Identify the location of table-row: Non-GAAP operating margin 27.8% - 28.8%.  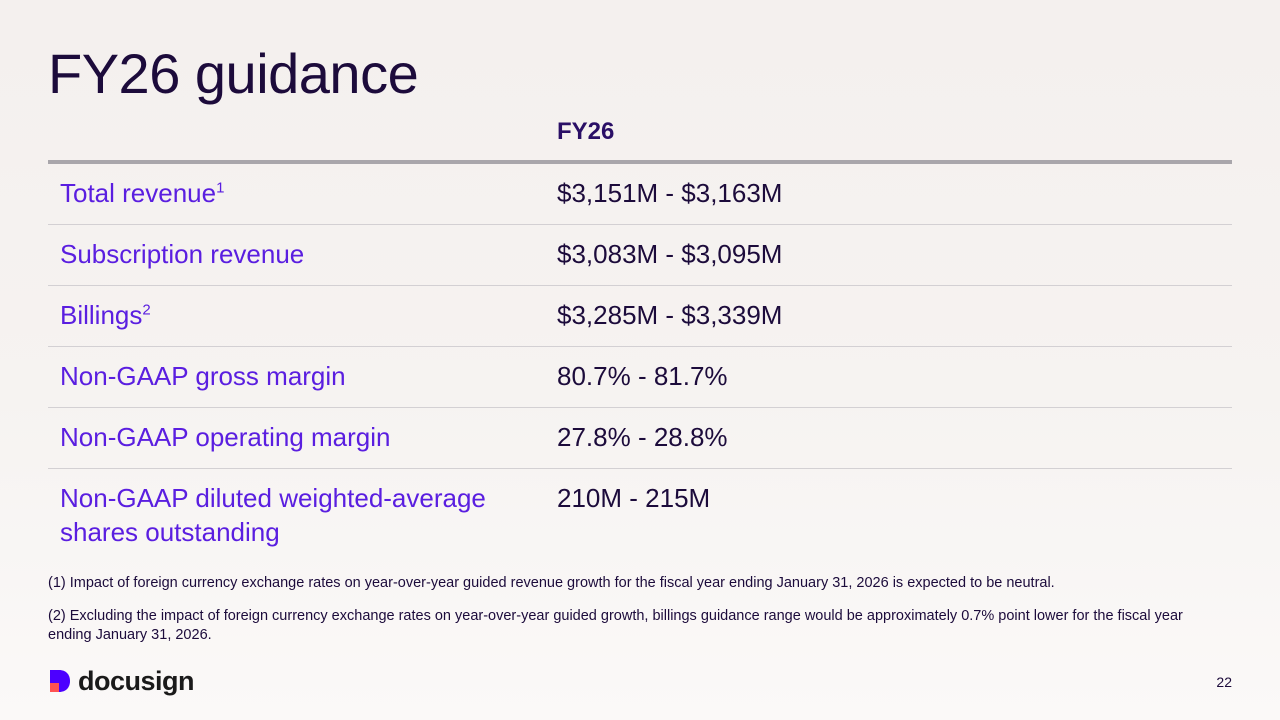
(640, 438).